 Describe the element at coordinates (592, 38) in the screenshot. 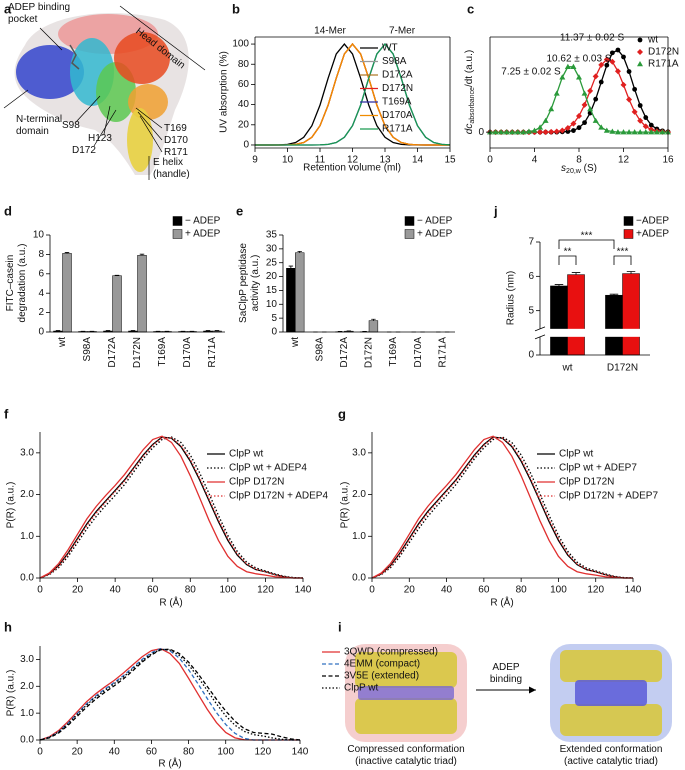

I see `annotation: 11.37 ± 0.02 S` at that location.